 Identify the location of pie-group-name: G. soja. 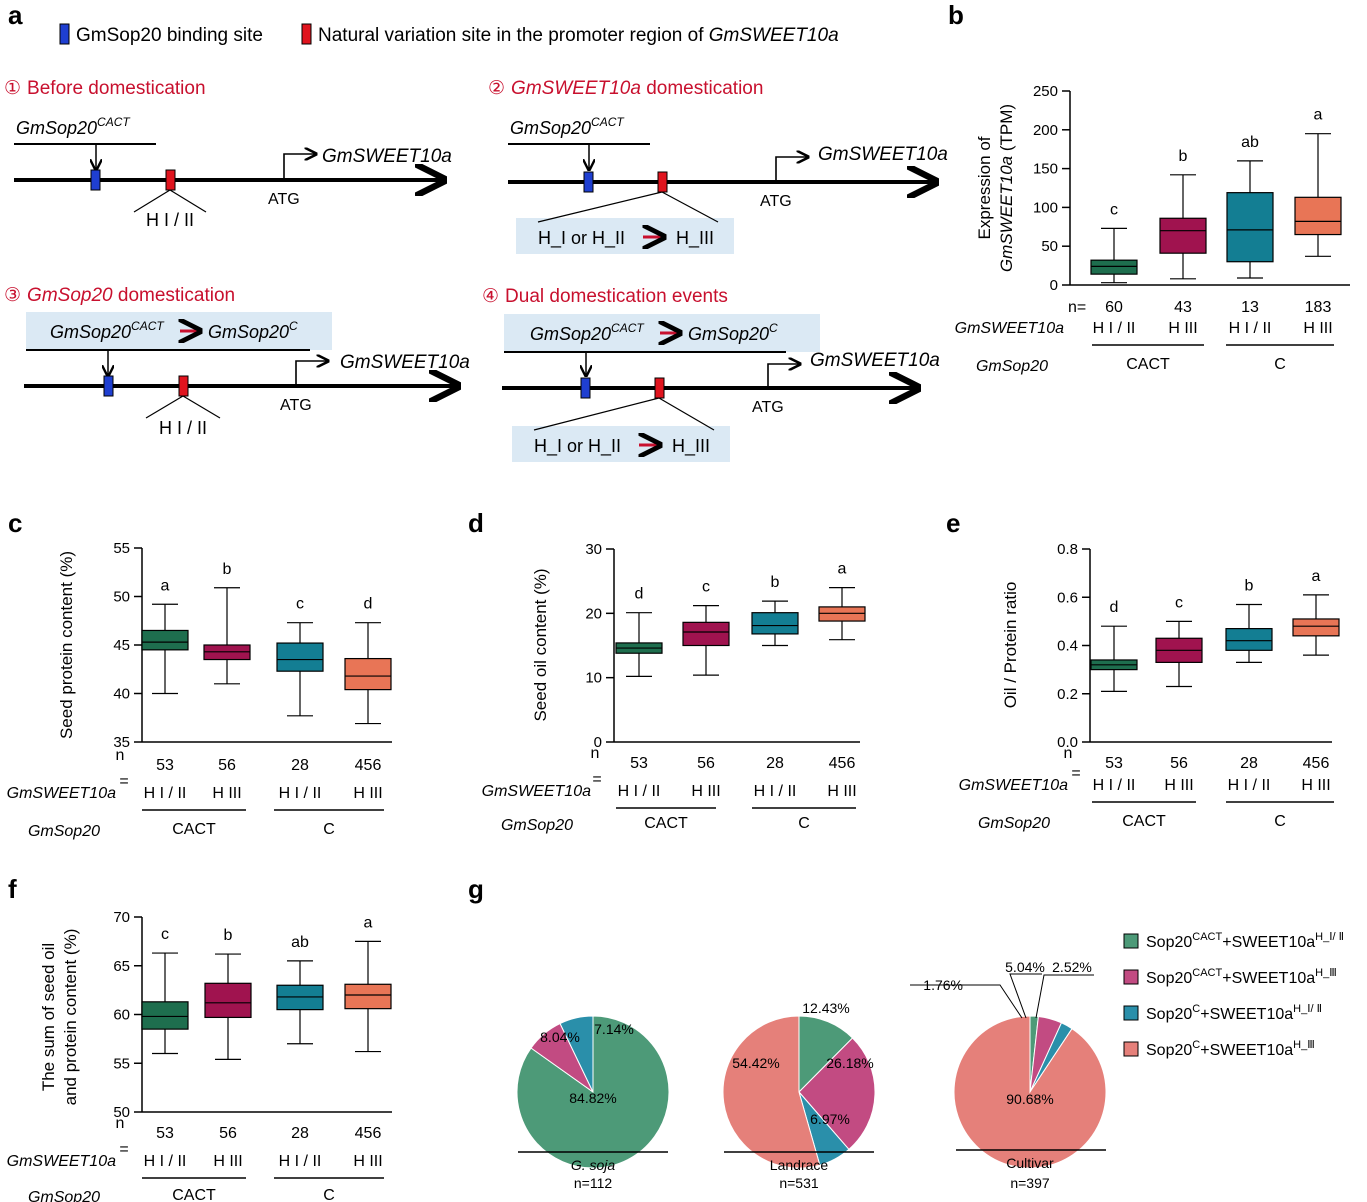
(593, 1165).